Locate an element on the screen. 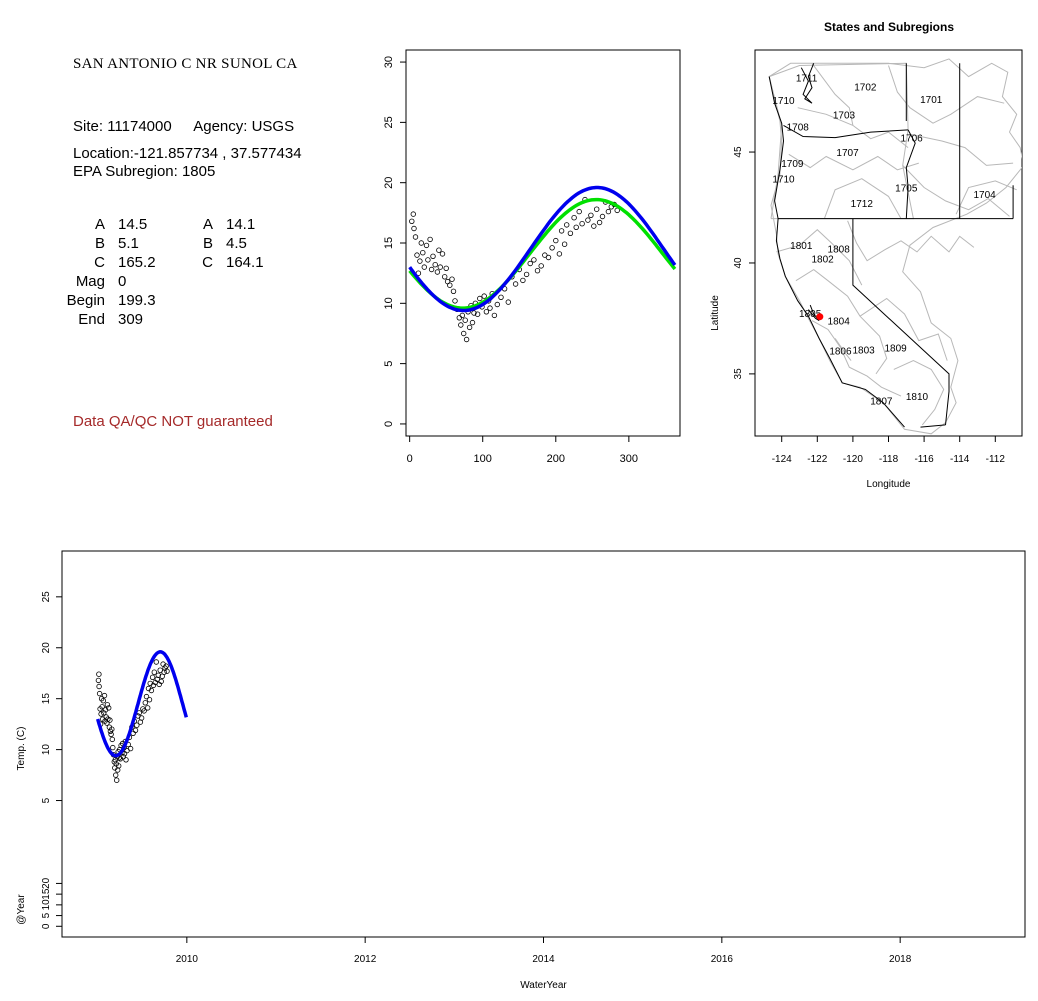  y-tick-label: 25 is located at coordinates (389, 122).